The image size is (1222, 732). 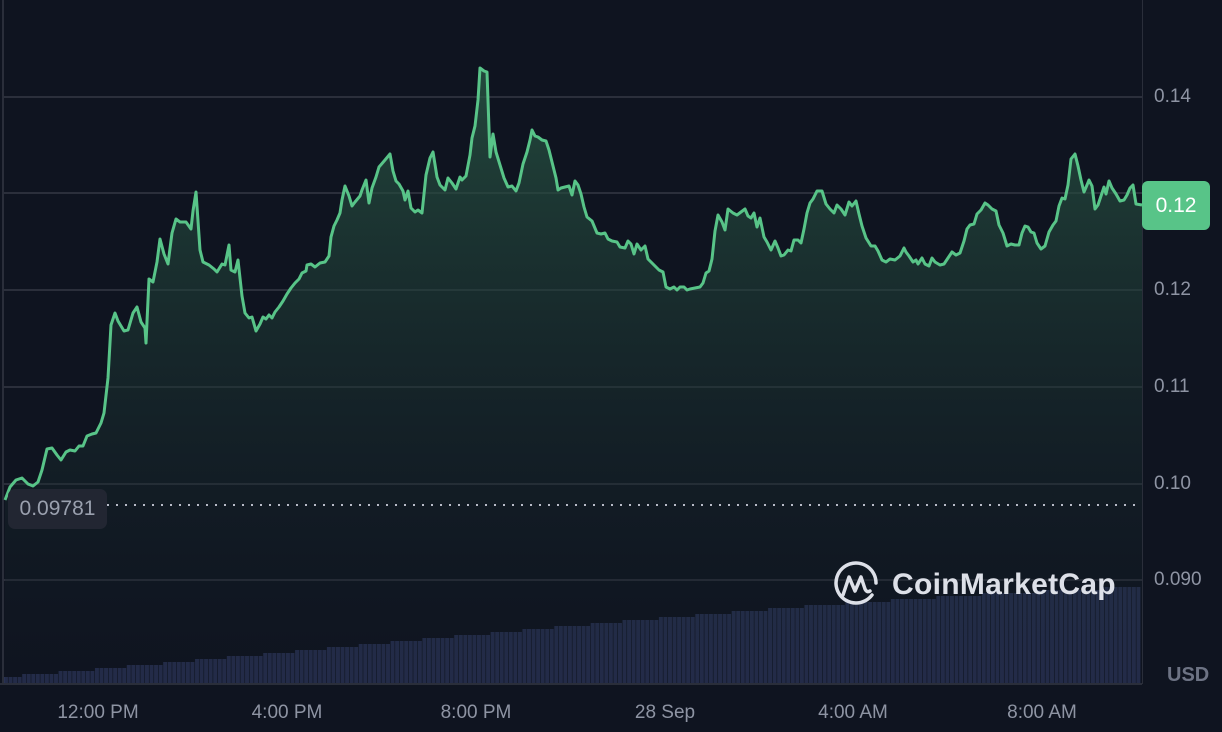 I want to click on y-tick-label: 0.090, so click(x=1178, y=579).